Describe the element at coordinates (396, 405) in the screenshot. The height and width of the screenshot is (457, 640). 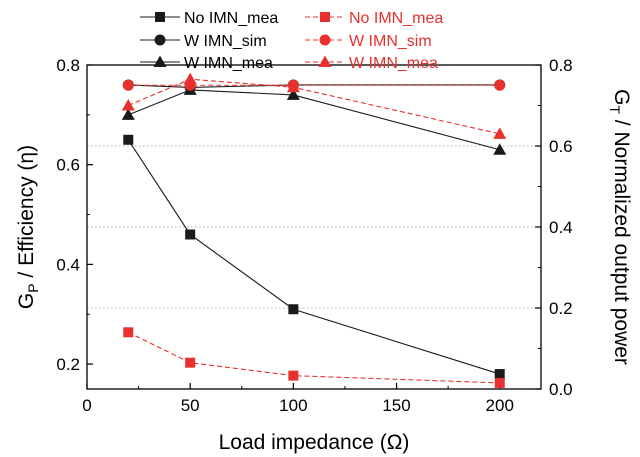
I see `x-tick-label: 150` at that location.